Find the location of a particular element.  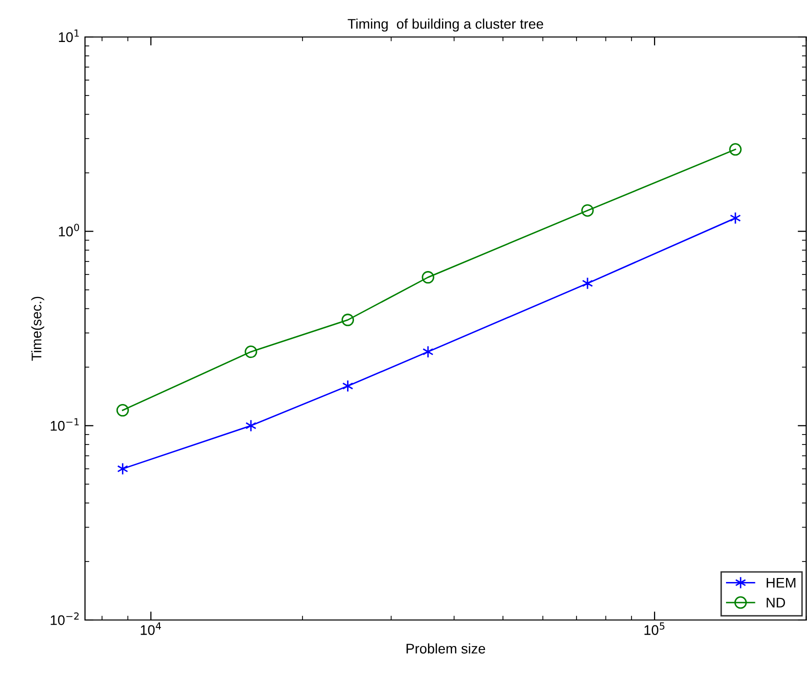

legend-label: HEM is located at coordinates (781, 583).